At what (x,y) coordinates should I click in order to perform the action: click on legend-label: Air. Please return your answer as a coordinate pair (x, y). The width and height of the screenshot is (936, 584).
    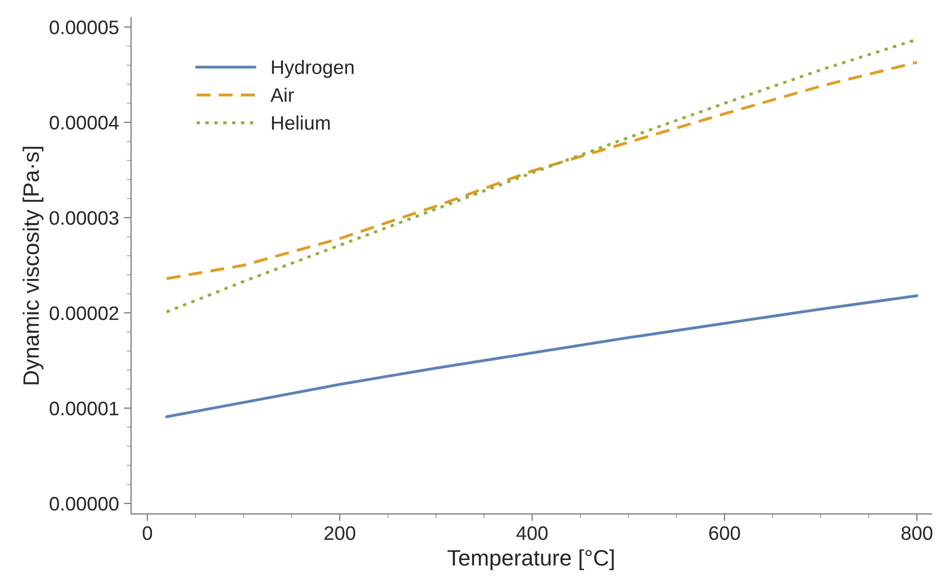
    Looking at the image, I should click on (282, 95).